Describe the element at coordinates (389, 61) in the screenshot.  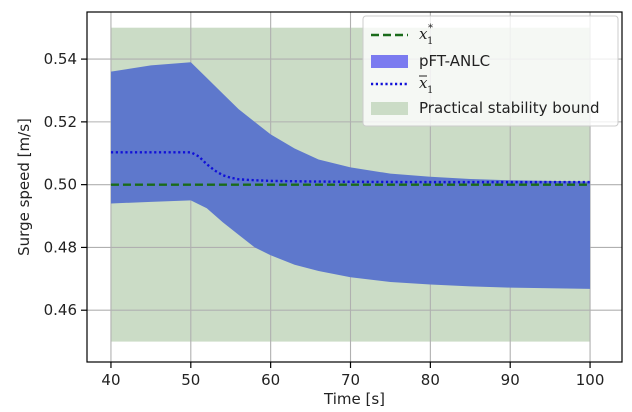
I see `legend-band-swatch` at that location.